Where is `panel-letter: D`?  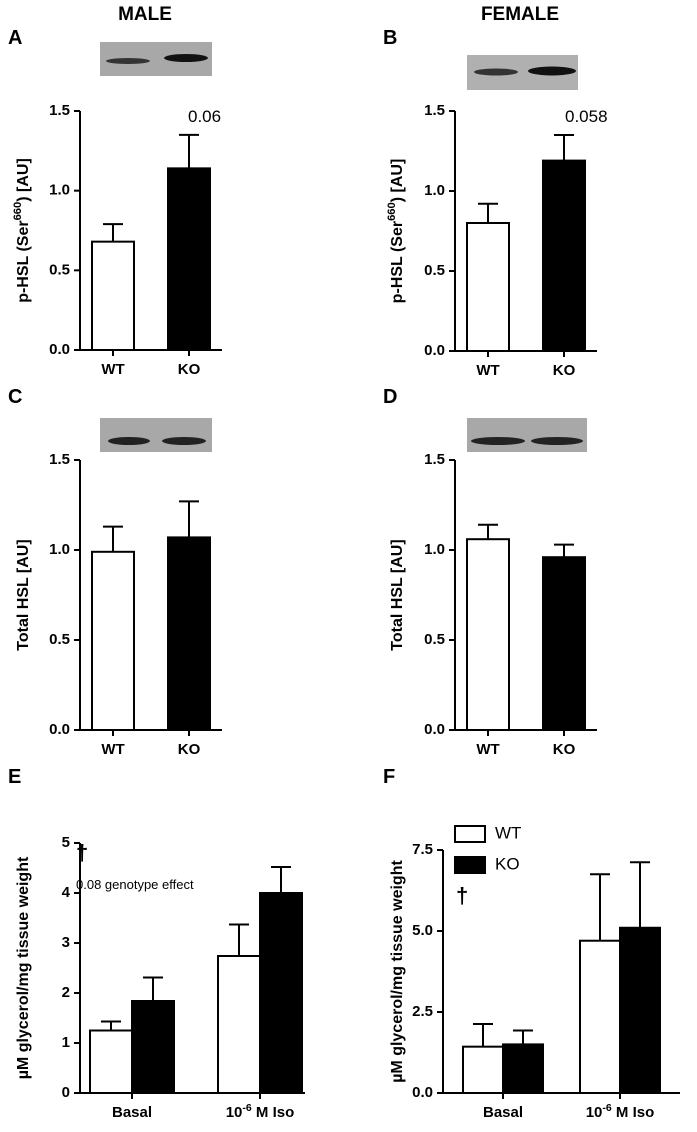
panel-letter: D is located at coordinates (390, 397).